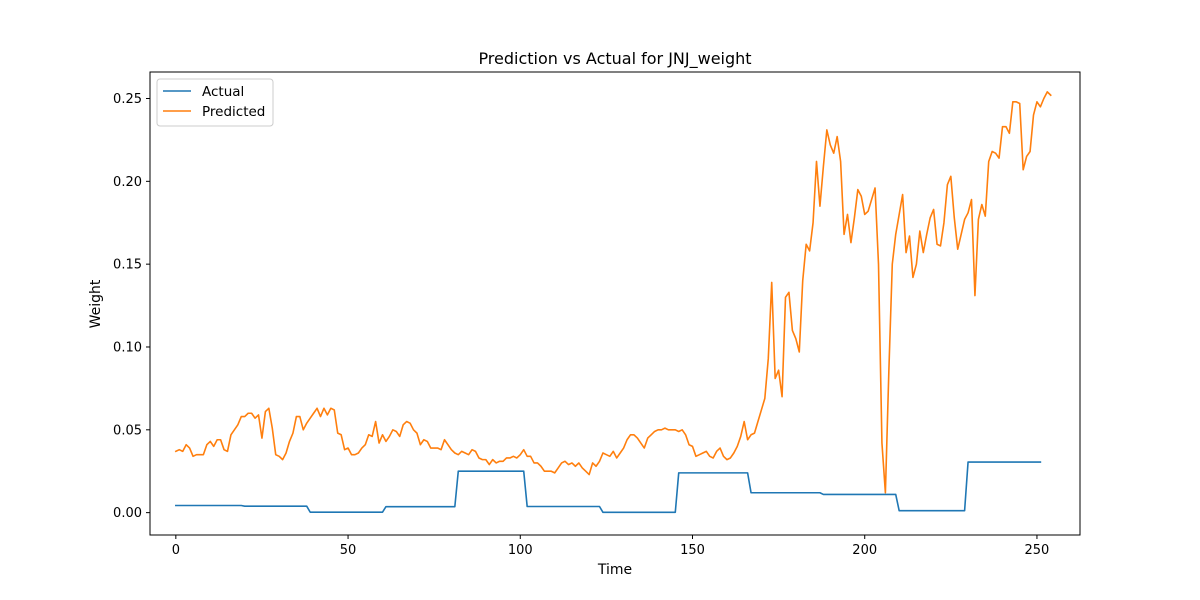 The image size is (1200, 600). Describe the element at coordinates (608, 487) in the screenshot. I see `series-line-actual` at that location.